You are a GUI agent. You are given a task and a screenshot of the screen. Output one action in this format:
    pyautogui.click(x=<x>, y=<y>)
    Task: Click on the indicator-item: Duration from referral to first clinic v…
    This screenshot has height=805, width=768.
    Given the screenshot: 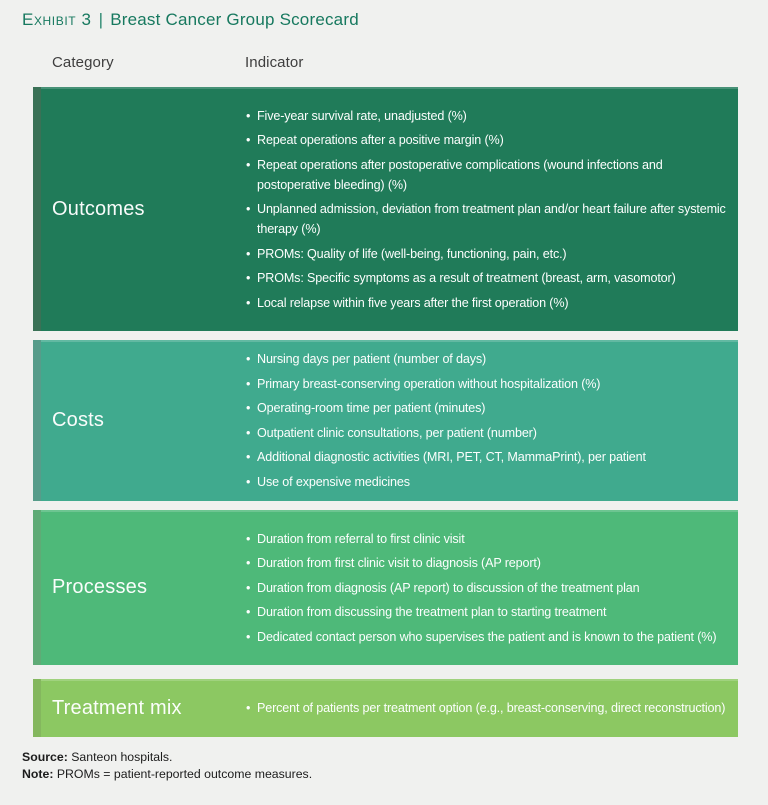 What is the action you would take?
    pyautogui.click(x=486, y=539)
    